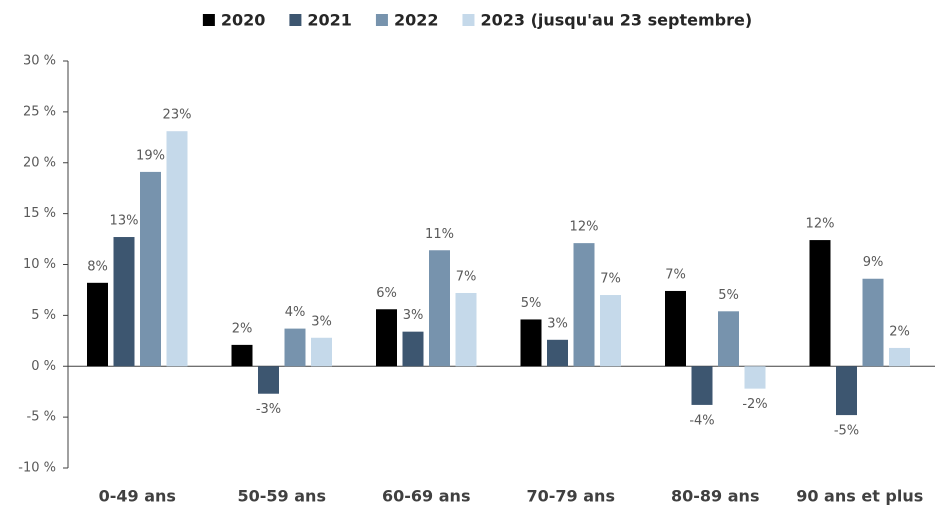 The width and height of the screenshot is (935, 509). I want to click on y-tick-label: 10 %, so click(39, 264).